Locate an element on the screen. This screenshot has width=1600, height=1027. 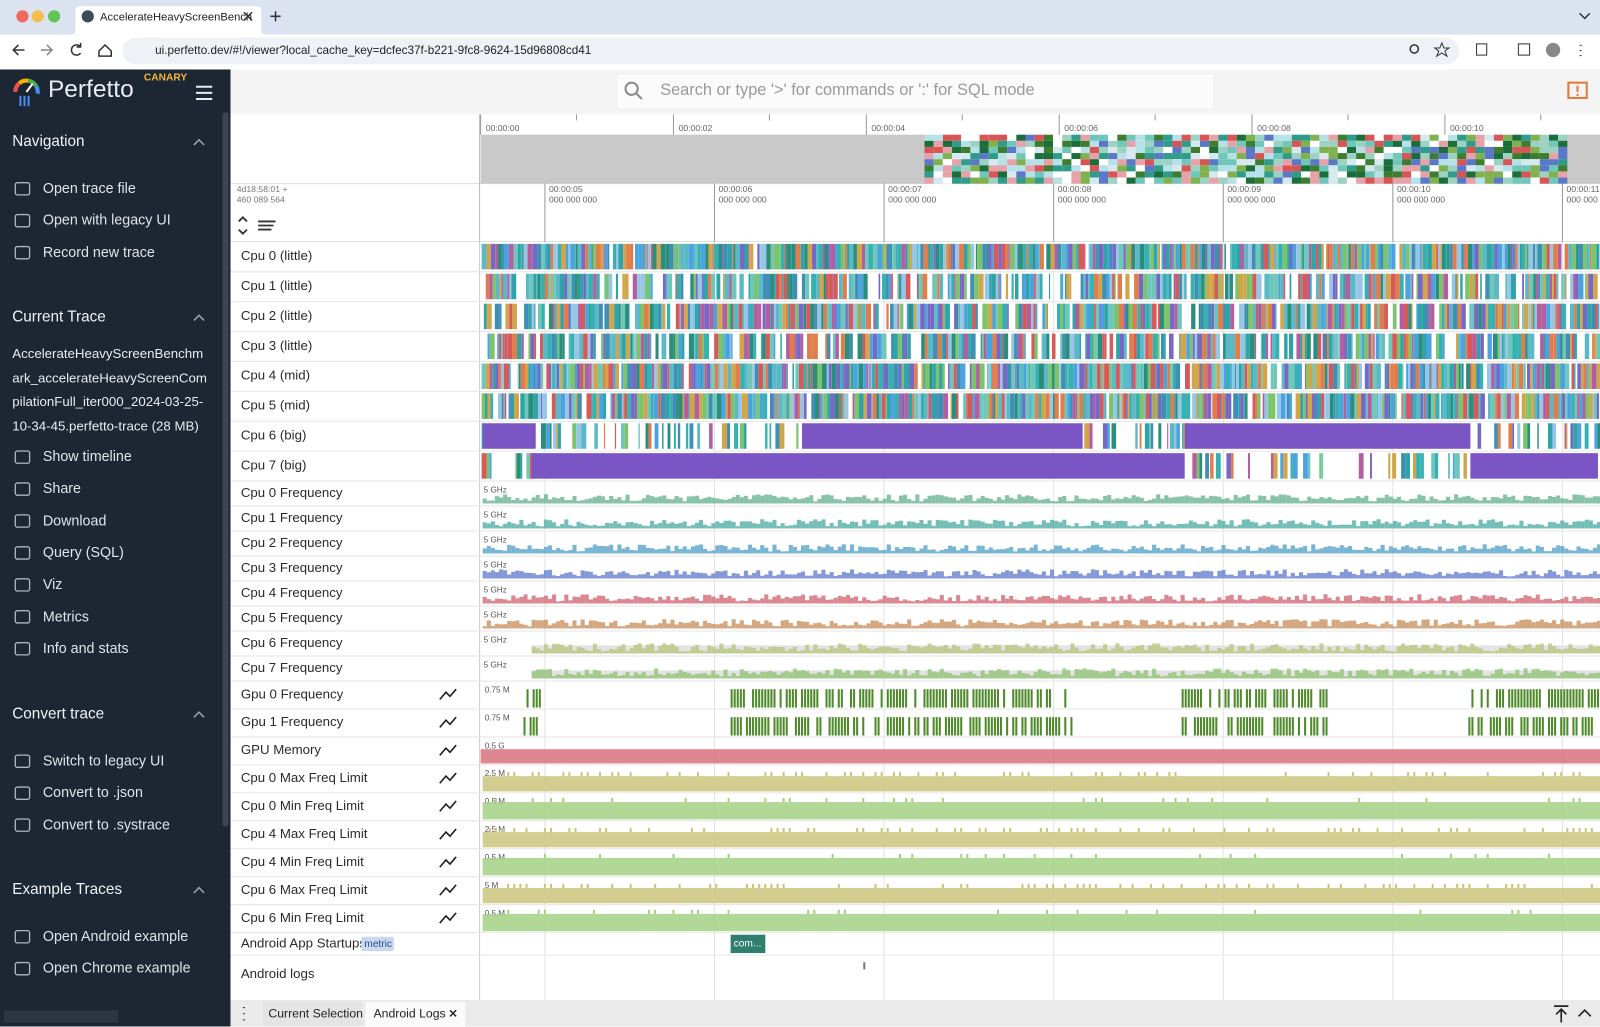
sidebar-item: Metrics is located at coordinates (65, 615).